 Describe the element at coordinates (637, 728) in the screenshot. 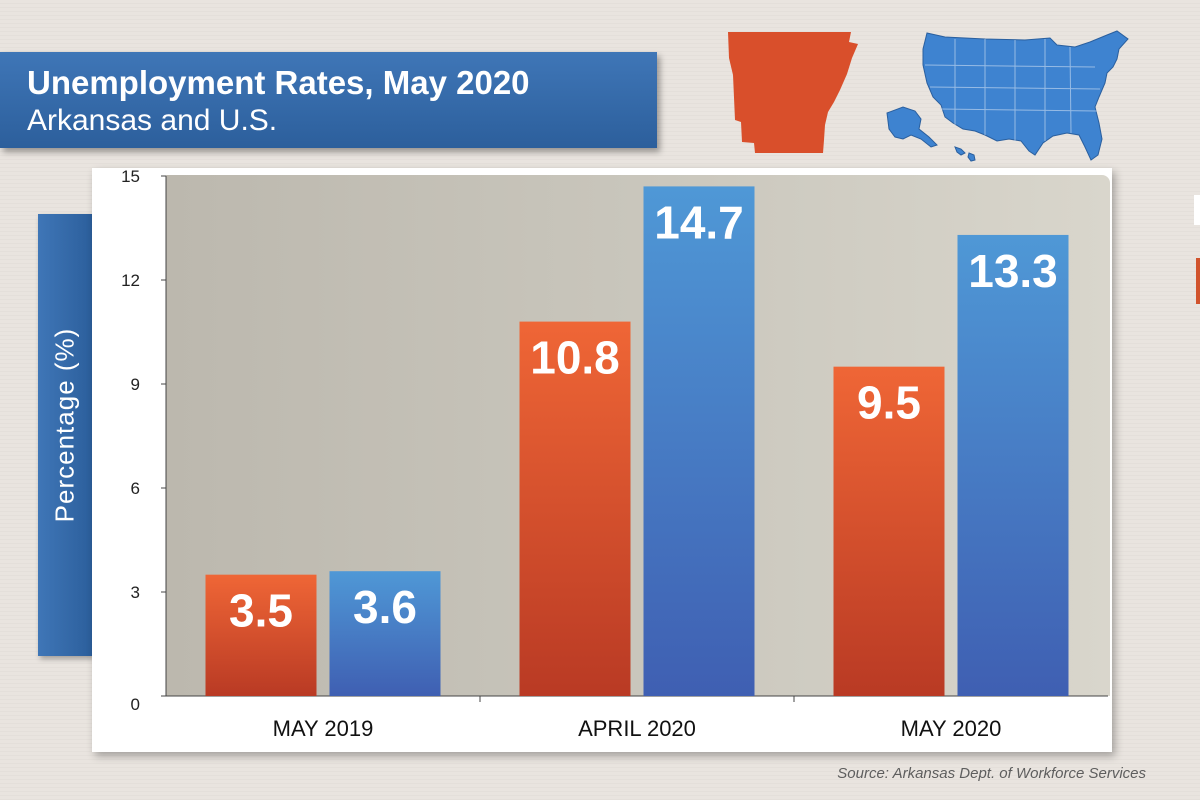

I see `x-category-label: APRIL 2020` at that location.